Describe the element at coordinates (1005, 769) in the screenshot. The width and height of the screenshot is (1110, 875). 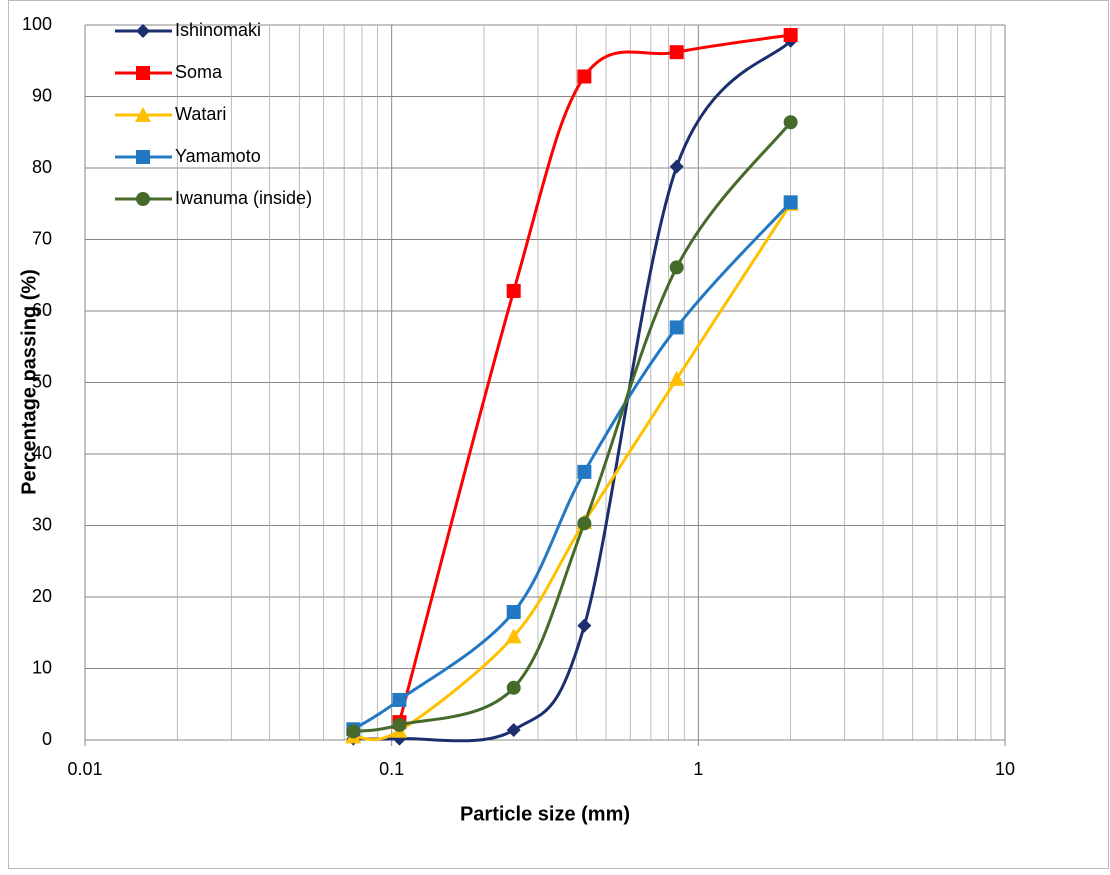
I see `x-tick-label: 10` at that location.